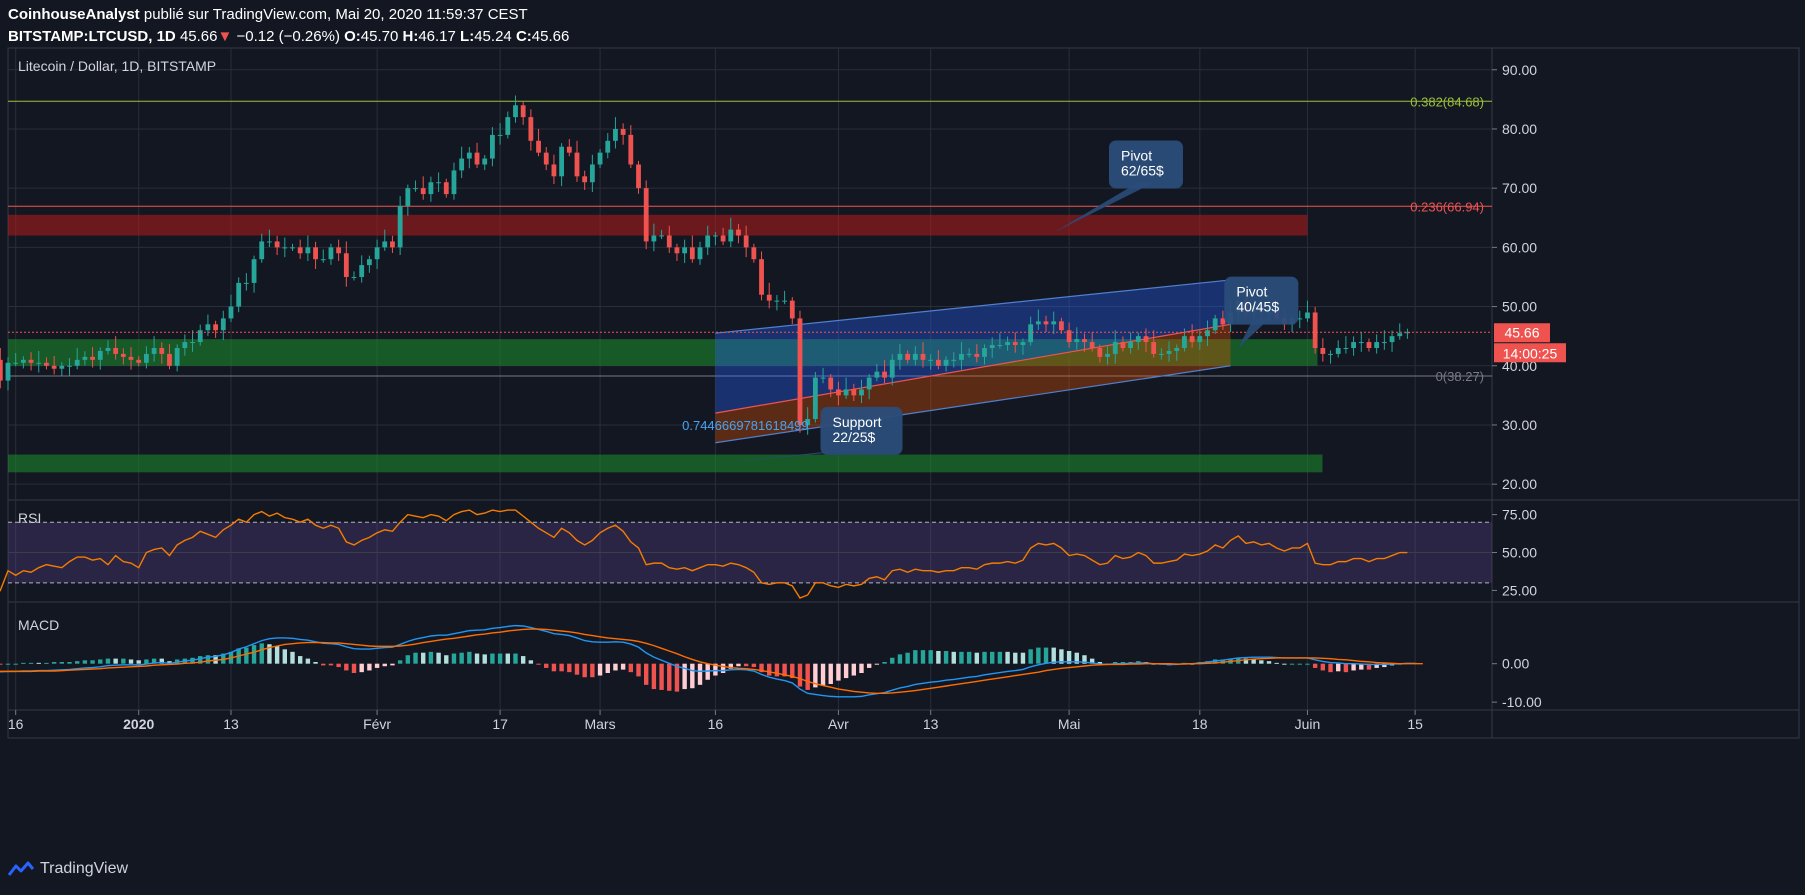 This screenshot has height=895, width=1805. What do you see at coordinates (84, 868) in the screenshot?
I see `brand-name: TradingView` at bounding box center [84, 868].